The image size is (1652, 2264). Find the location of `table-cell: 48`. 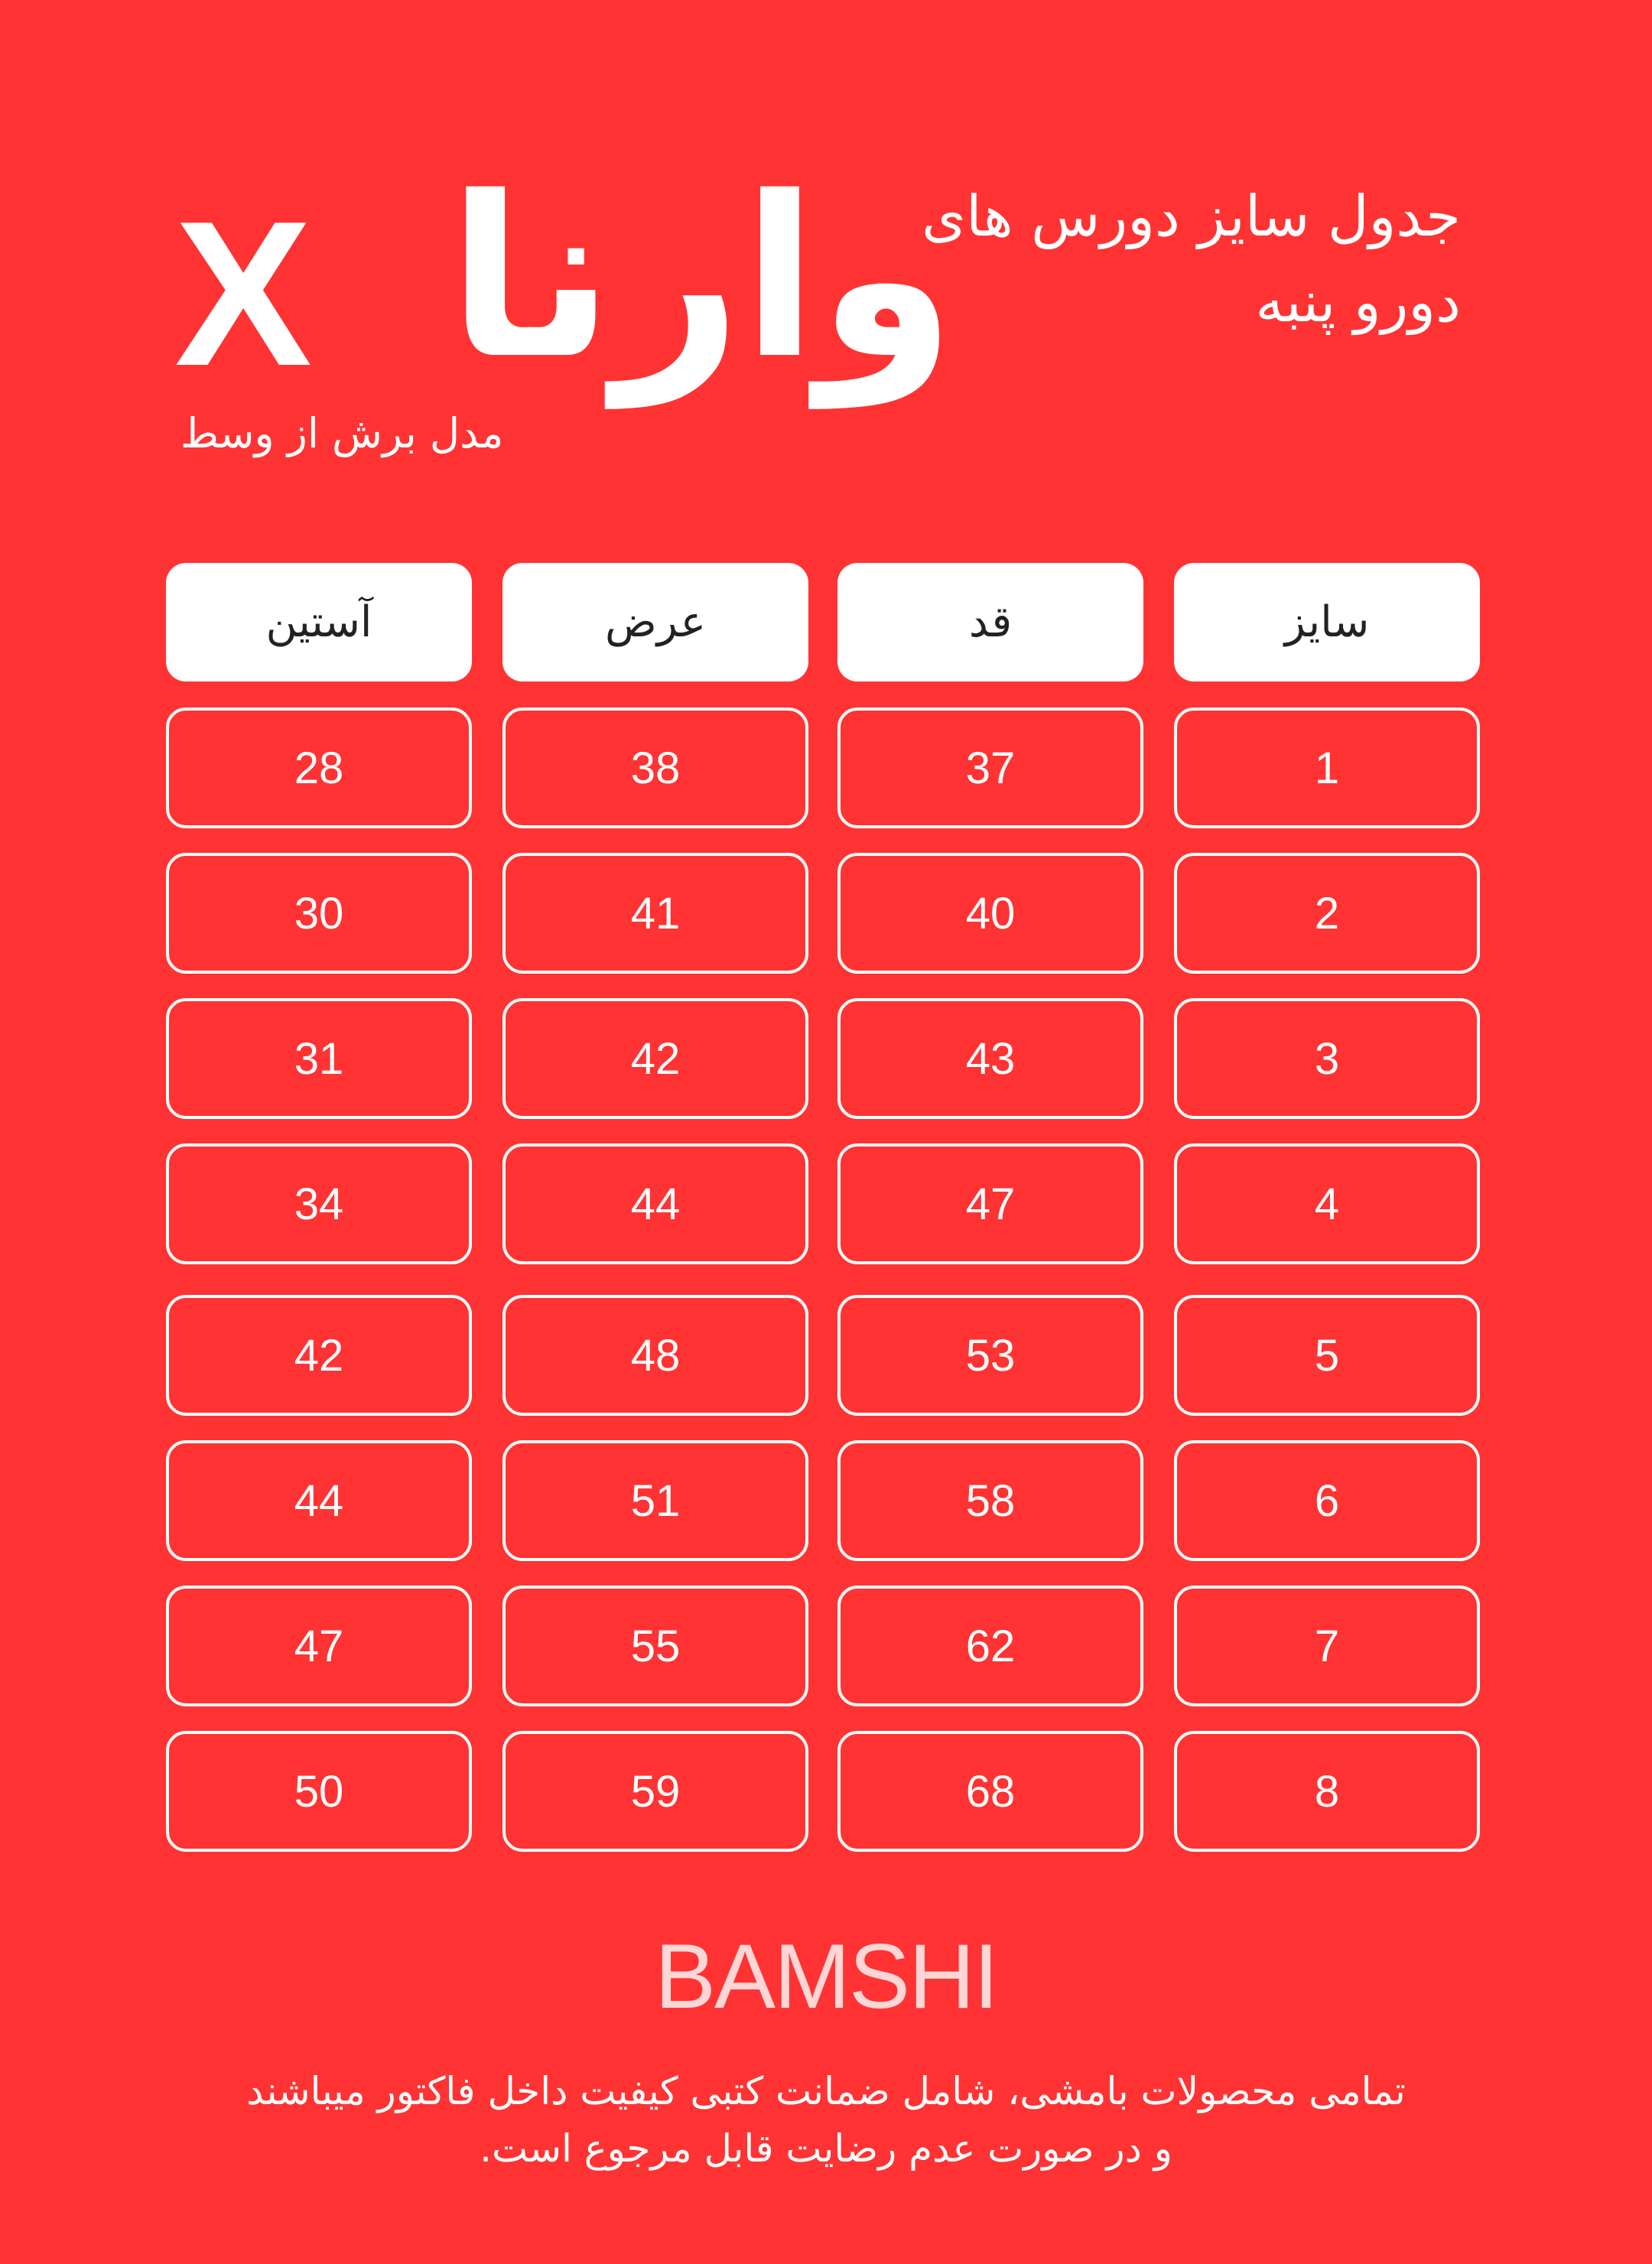

table-cell: 48 is located at coordinates (655, 1355).